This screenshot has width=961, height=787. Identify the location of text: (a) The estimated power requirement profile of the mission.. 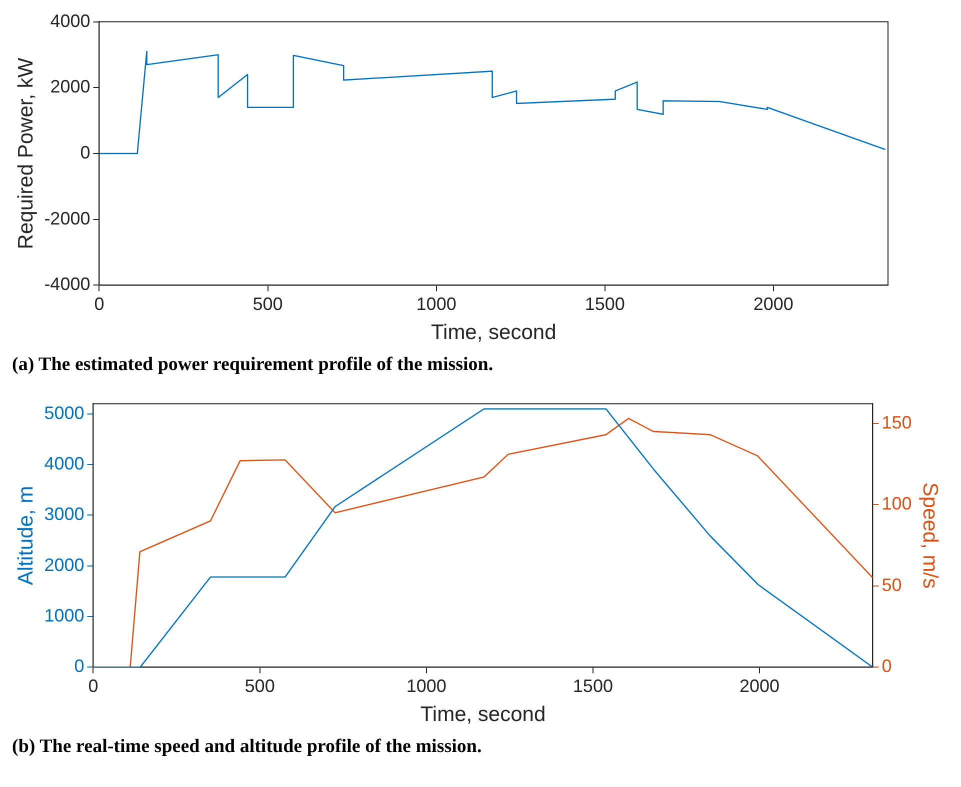
(253, 365).